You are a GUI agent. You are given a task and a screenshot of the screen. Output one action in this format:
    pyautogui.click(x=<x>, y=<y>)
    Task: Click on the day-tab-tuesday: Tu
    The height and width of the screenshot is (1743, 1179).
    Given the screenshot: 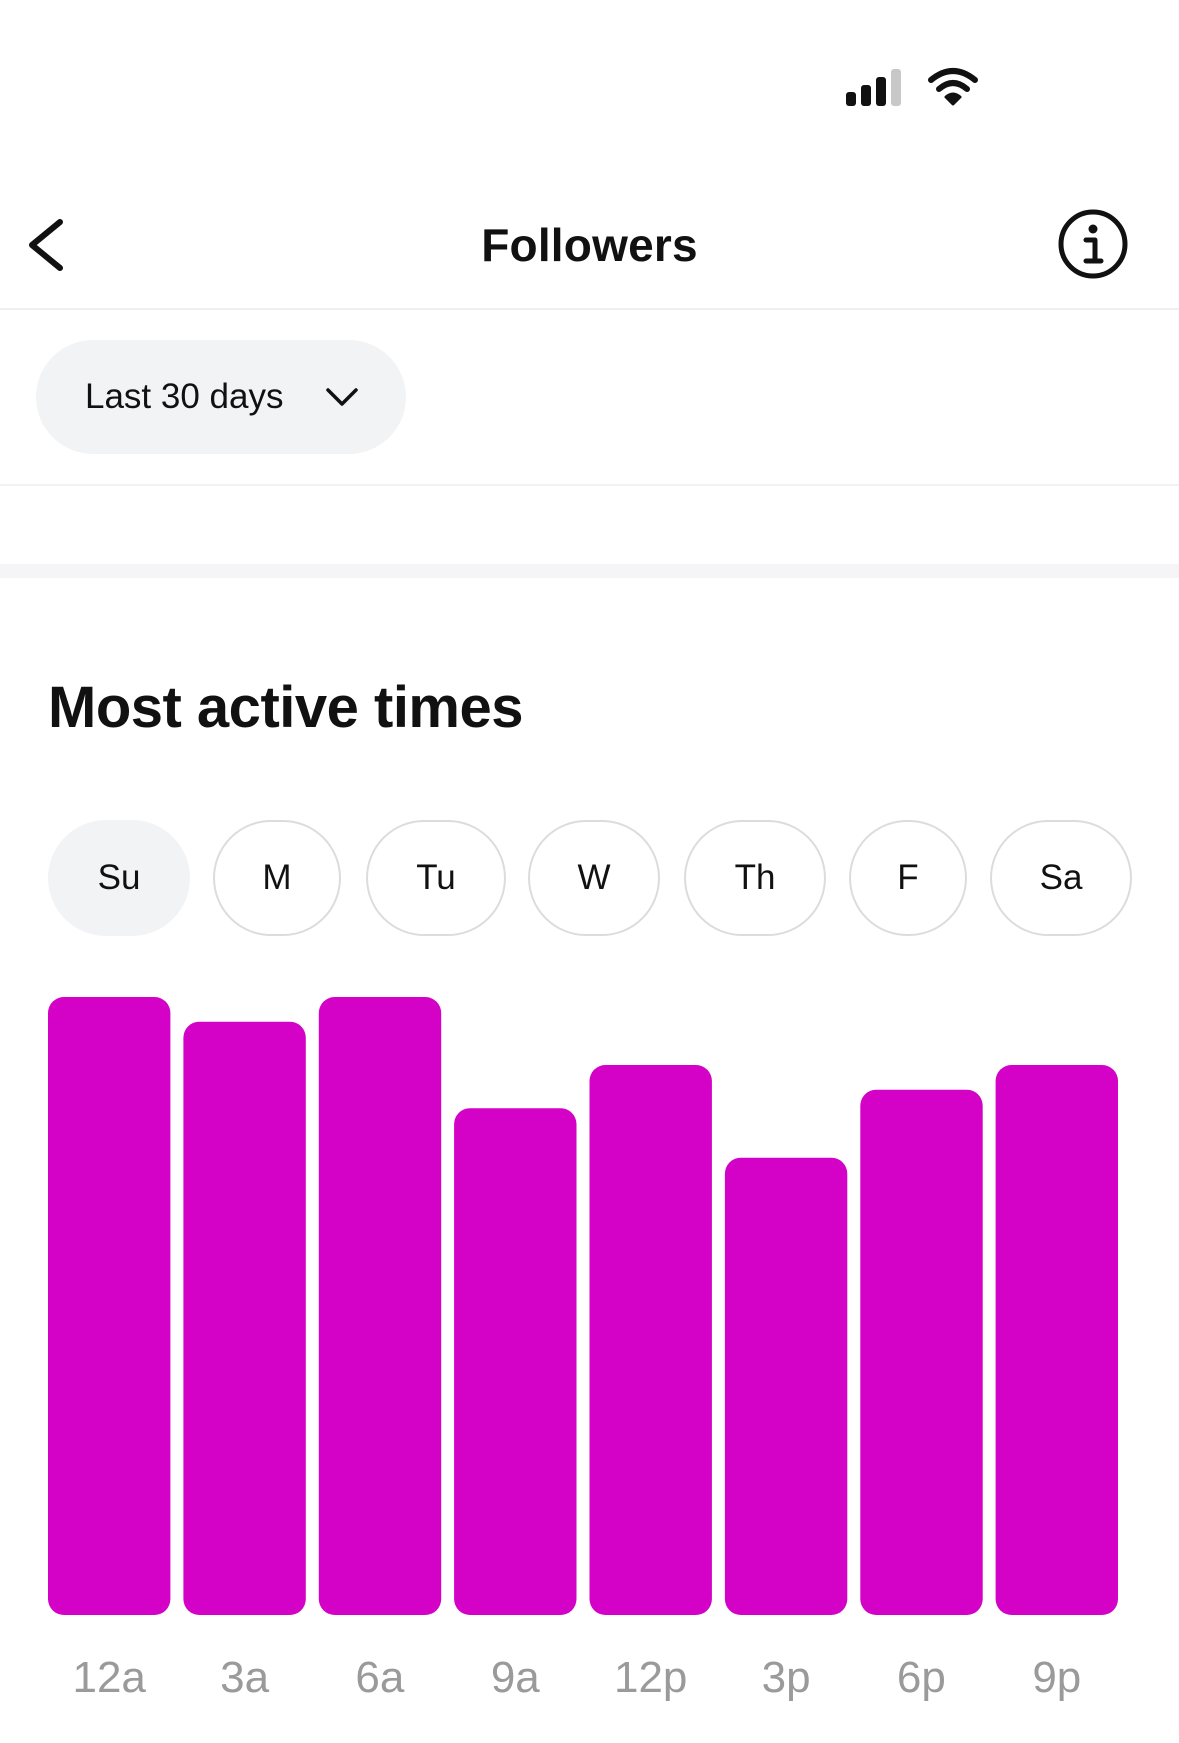 What is the action you would take?
    pyautogui.click(x=436, y=878)
    